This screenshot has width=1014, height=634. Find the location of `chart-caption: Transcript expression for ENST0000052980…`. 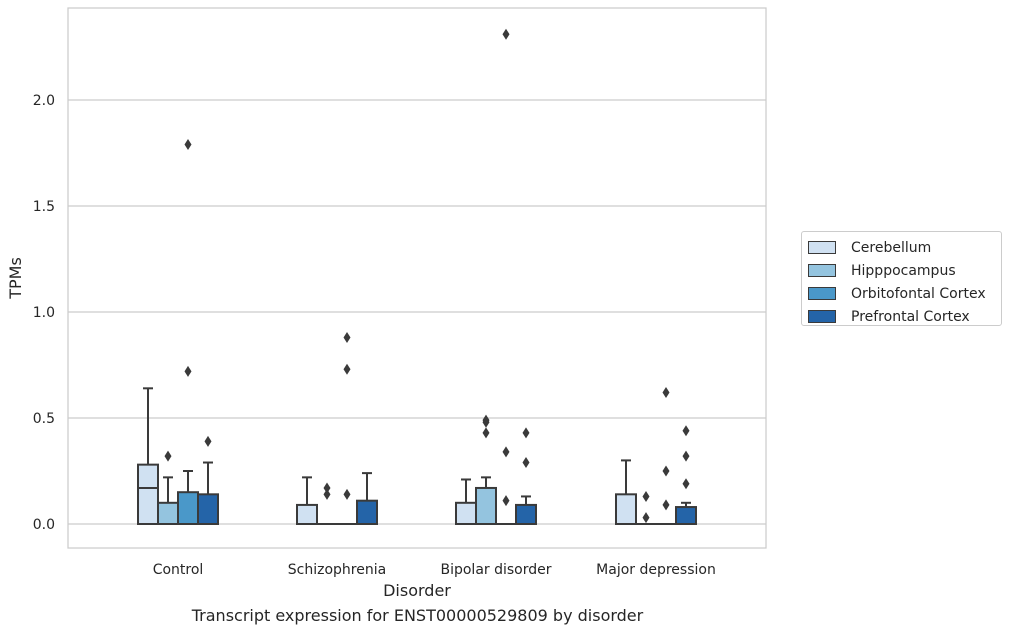

chart-caption: Transcript expression for ENST0000052980… is located at coordinates (417, 615).